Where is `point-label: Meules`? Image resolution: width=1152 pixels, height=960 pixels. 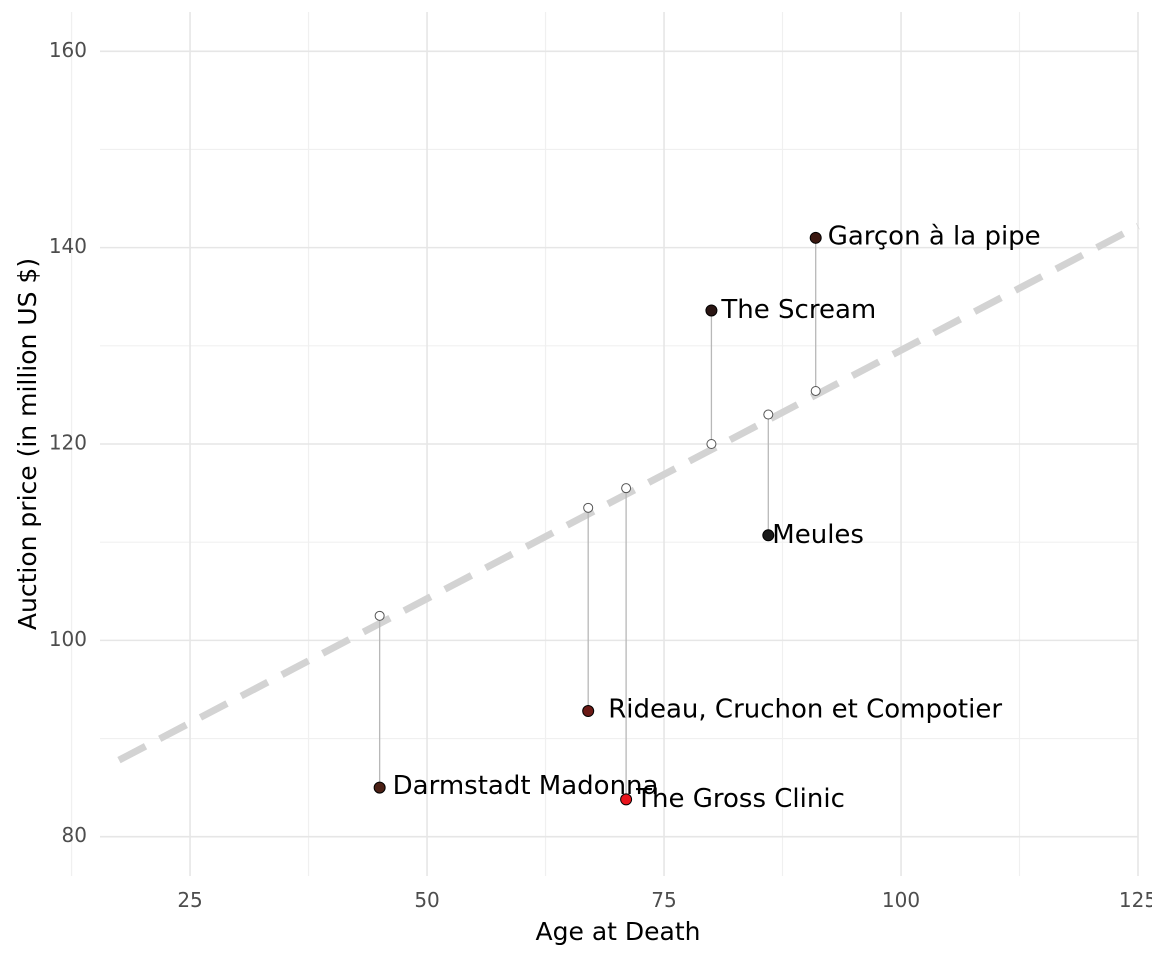 point-label: Meules is located at coordinates (818, 535).